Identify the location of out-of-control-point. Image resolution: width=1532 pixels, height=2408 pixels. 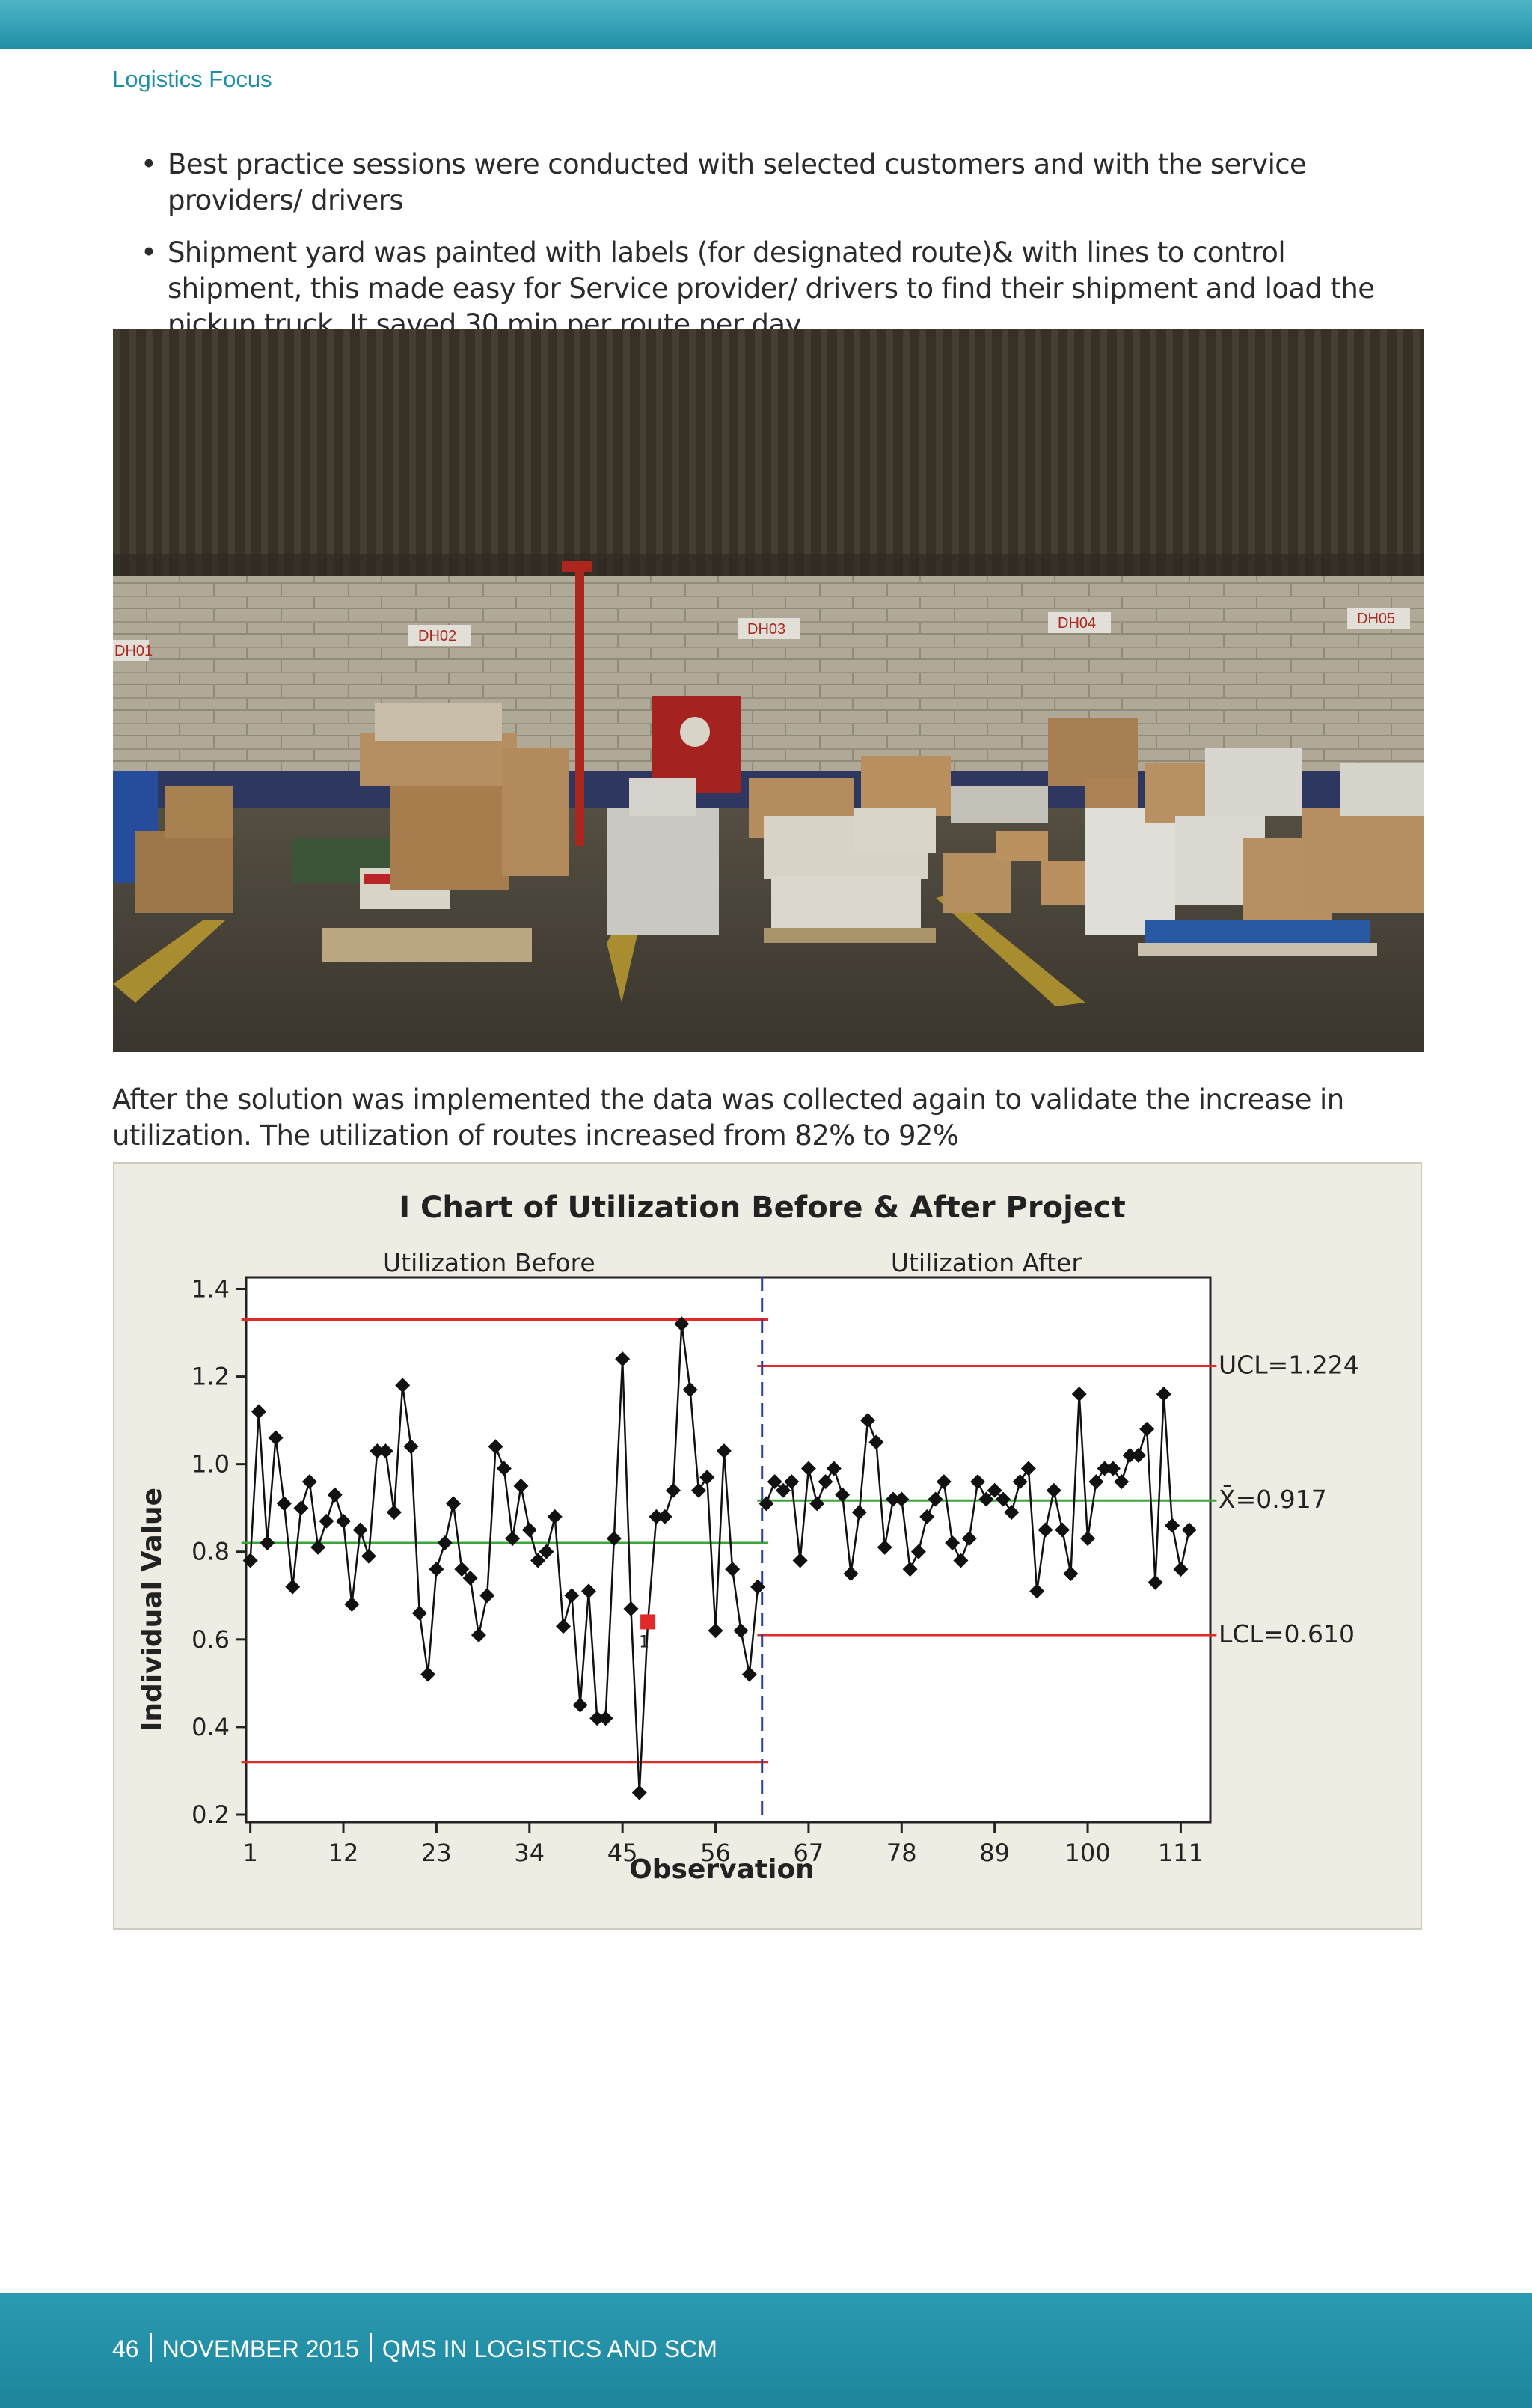
(648, 1622).